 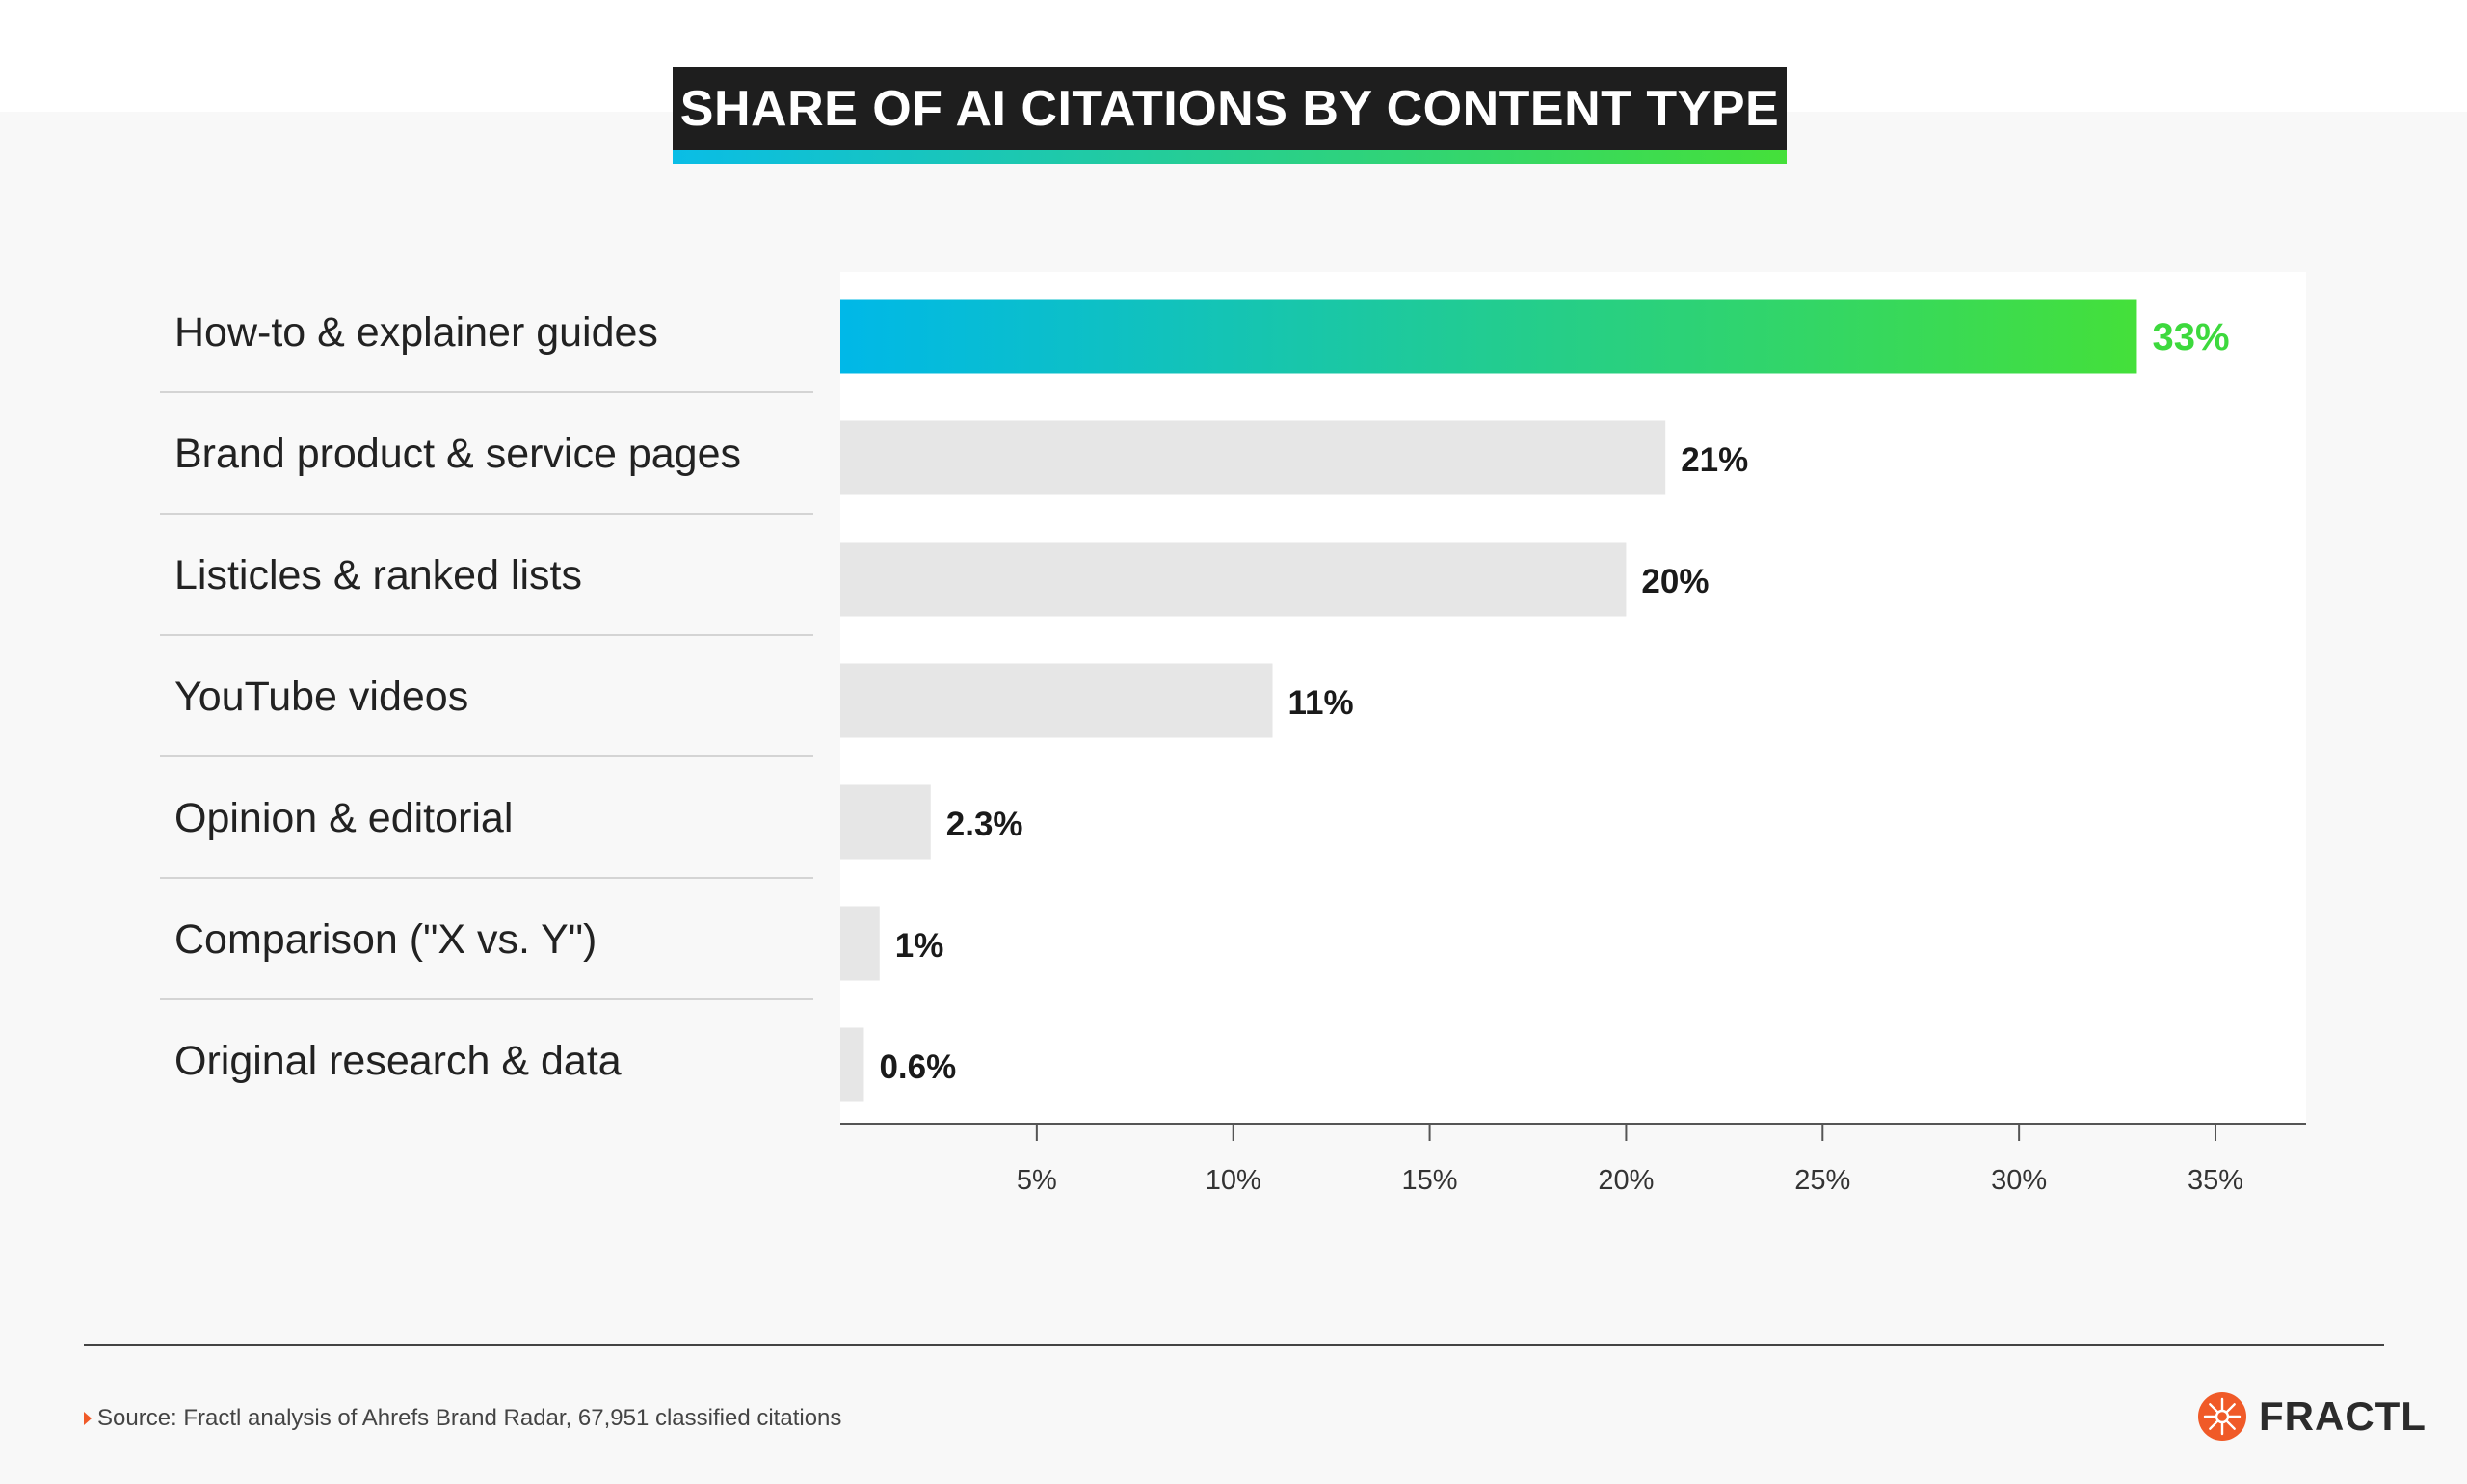 I want to click on title-accent-bar, so click(x=1230, y=157).